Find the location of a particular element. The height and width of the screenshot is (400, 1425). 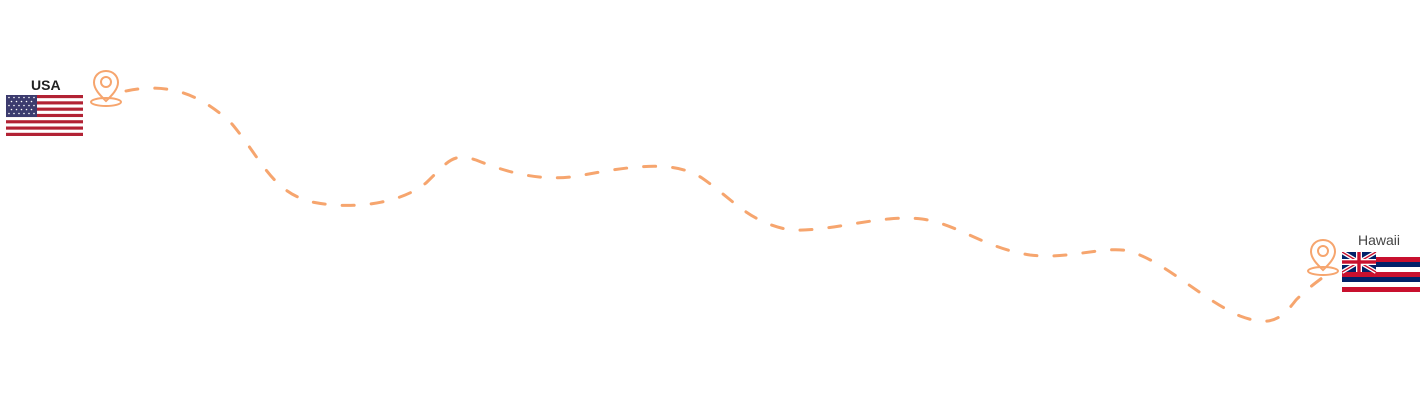

usa-flag-icon is located at coordinates (44, 115).